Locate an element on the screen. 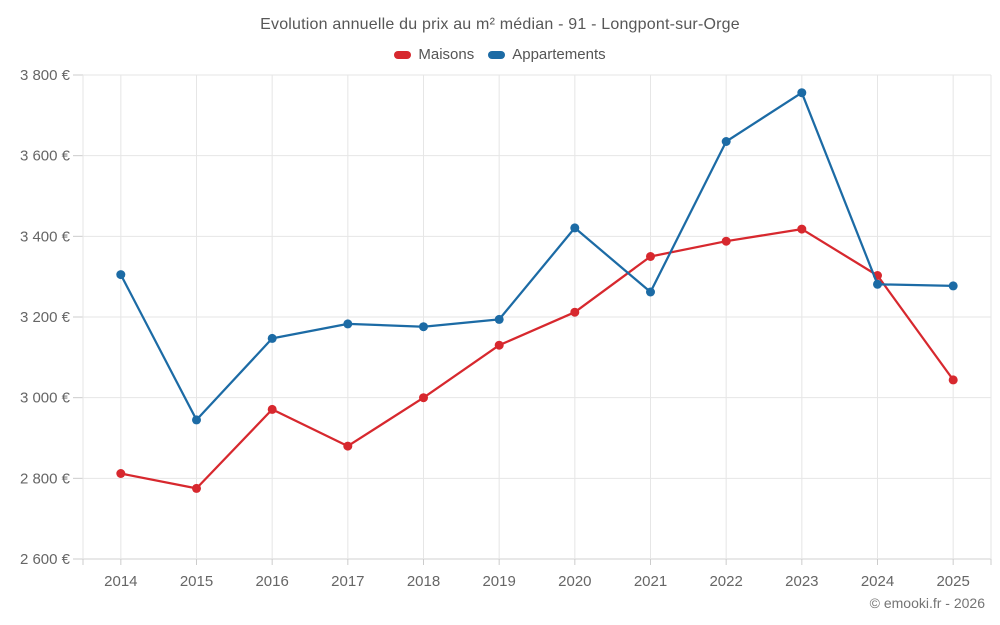  data-point-appartements-2018 is located at coordinates (423, 327).